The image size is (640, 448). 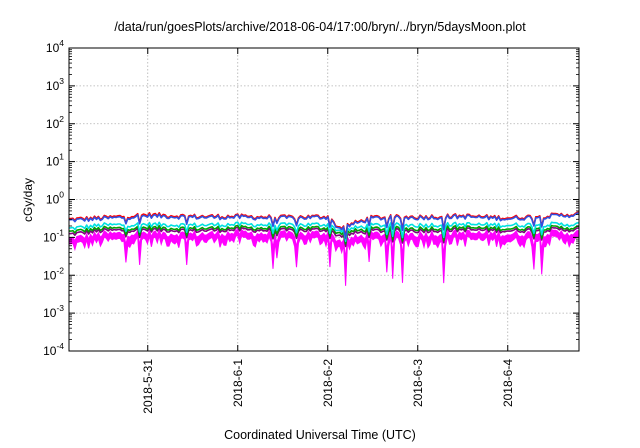 I want to click on y-tick-label: 10⁰, so click(x=55, y=198).